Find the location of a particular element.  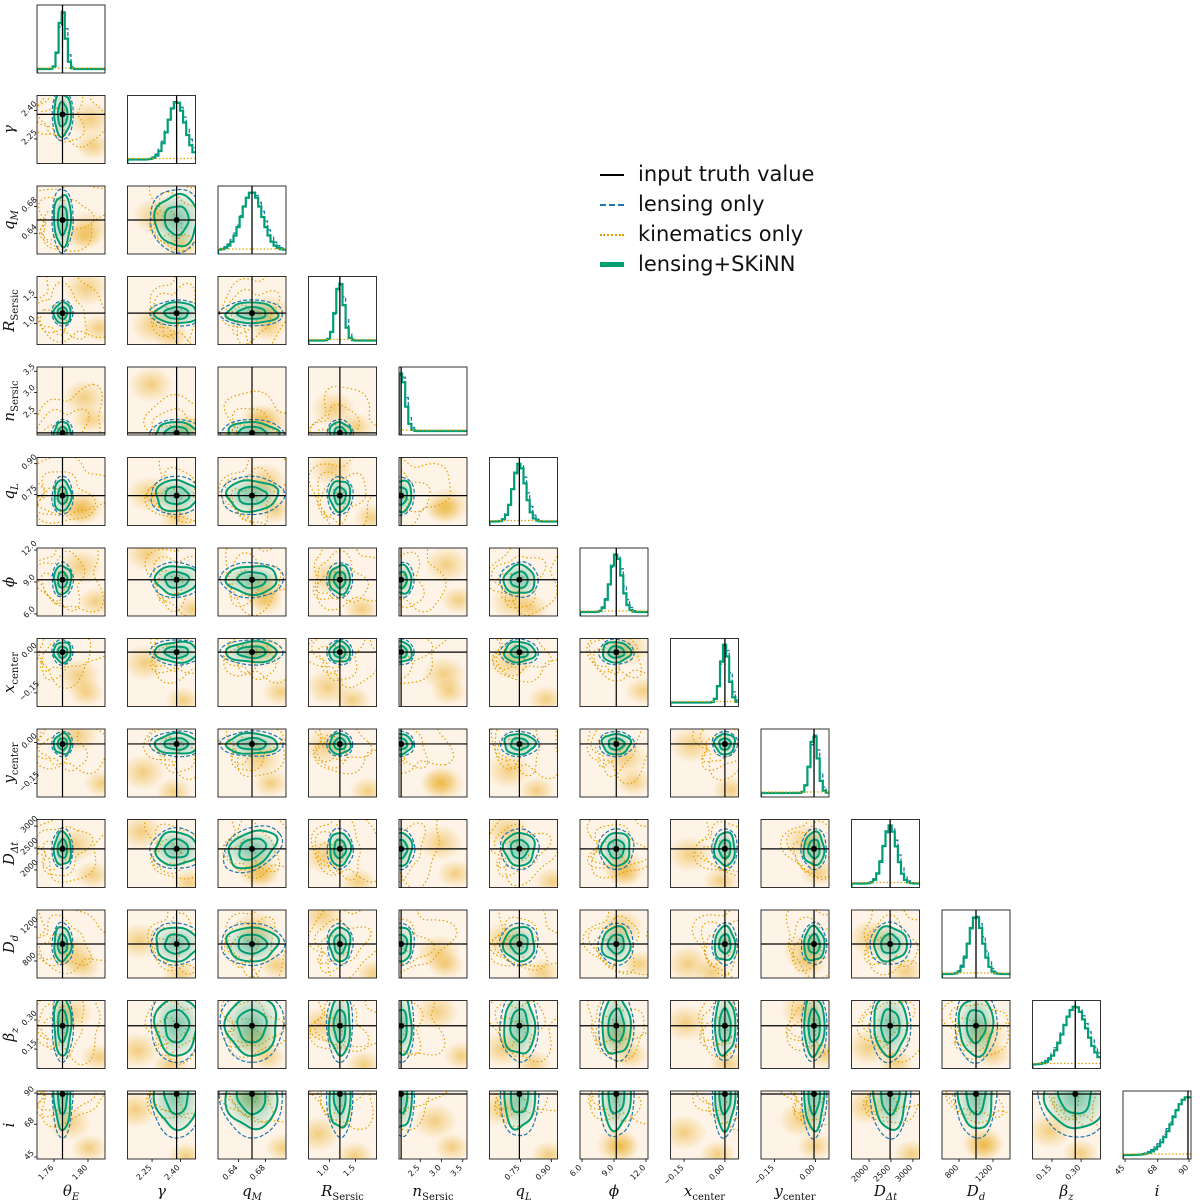

xlabel-11: βz is located at coordinates (1067, 1192).